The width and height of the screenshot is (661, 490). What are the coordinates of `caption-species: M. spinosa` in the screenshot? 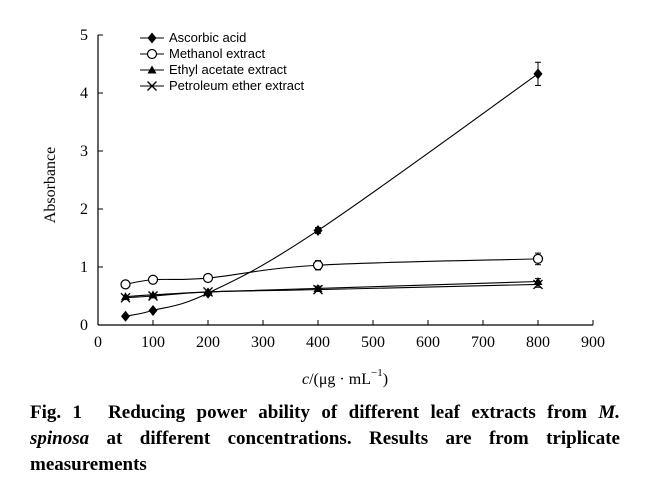 It's located at (325, 425).